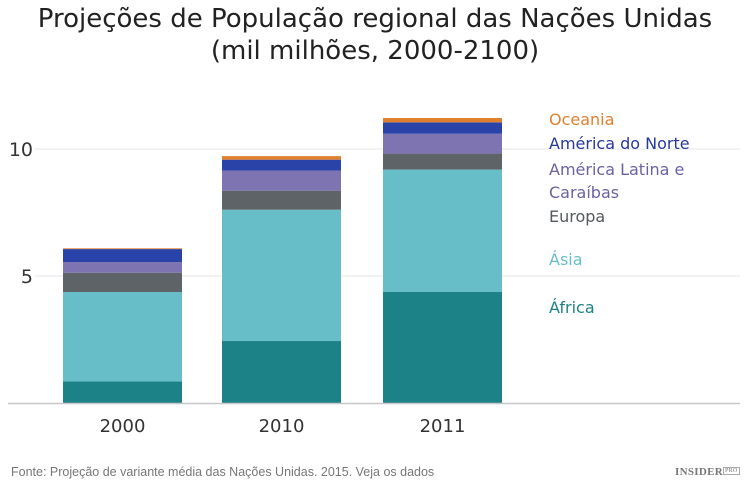  What do you see at coordinates (566, 259) in the screenshot?
I see `legend-asia: Ásia` at bounding box center [566, 259].